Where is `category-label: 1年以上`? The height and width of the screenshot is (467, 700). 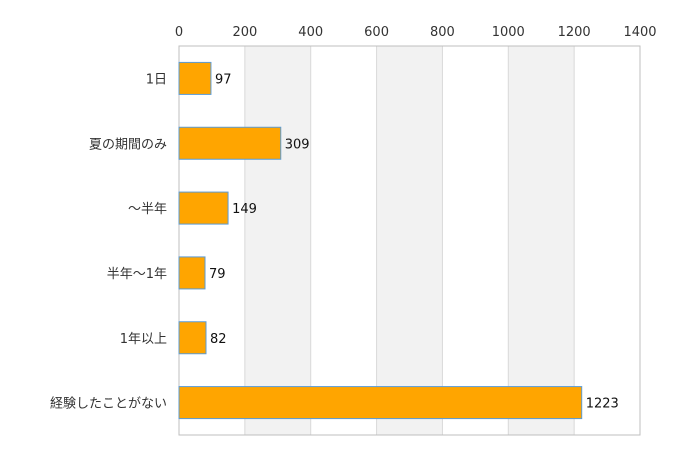
category-label: 1年以上 is located at coordinates (143, 339).